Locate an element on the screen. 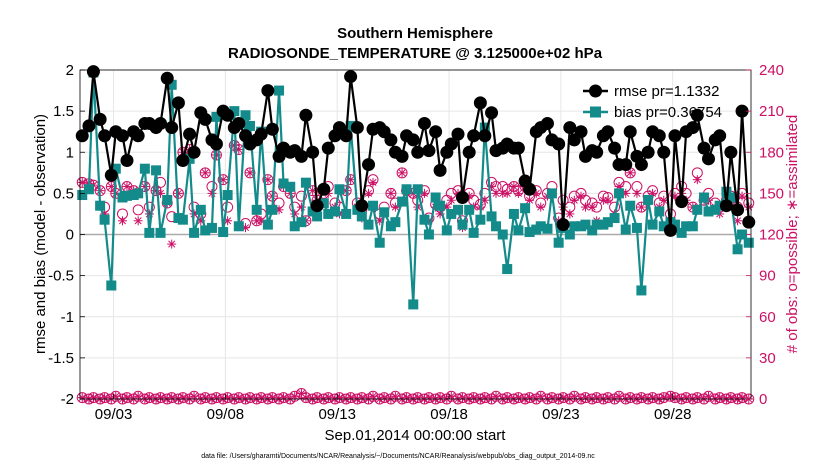 This screenshot has width=830, height=470. y-right-tick-label: 210 is located at coordinates (771, 111).